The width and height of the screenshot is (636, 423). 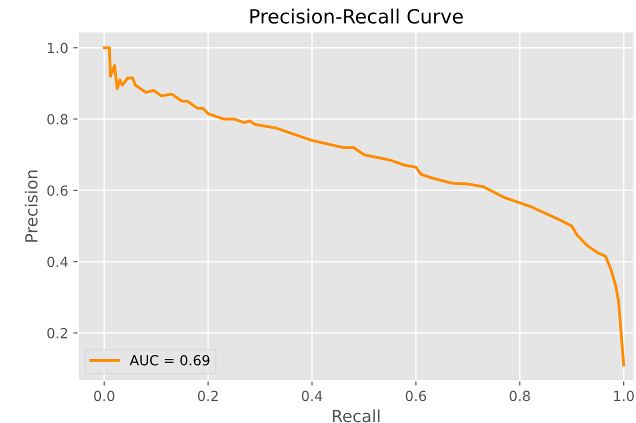 What do you see at coordinates (104, 396) in the screenshot?
I see `x-tick-label: 0.0` at bounding box center [104, 396].